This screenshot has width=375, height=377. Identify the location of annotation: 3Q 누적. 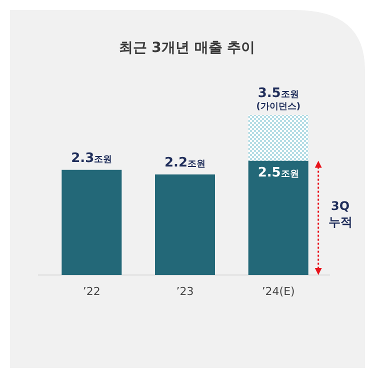
(340, 213).